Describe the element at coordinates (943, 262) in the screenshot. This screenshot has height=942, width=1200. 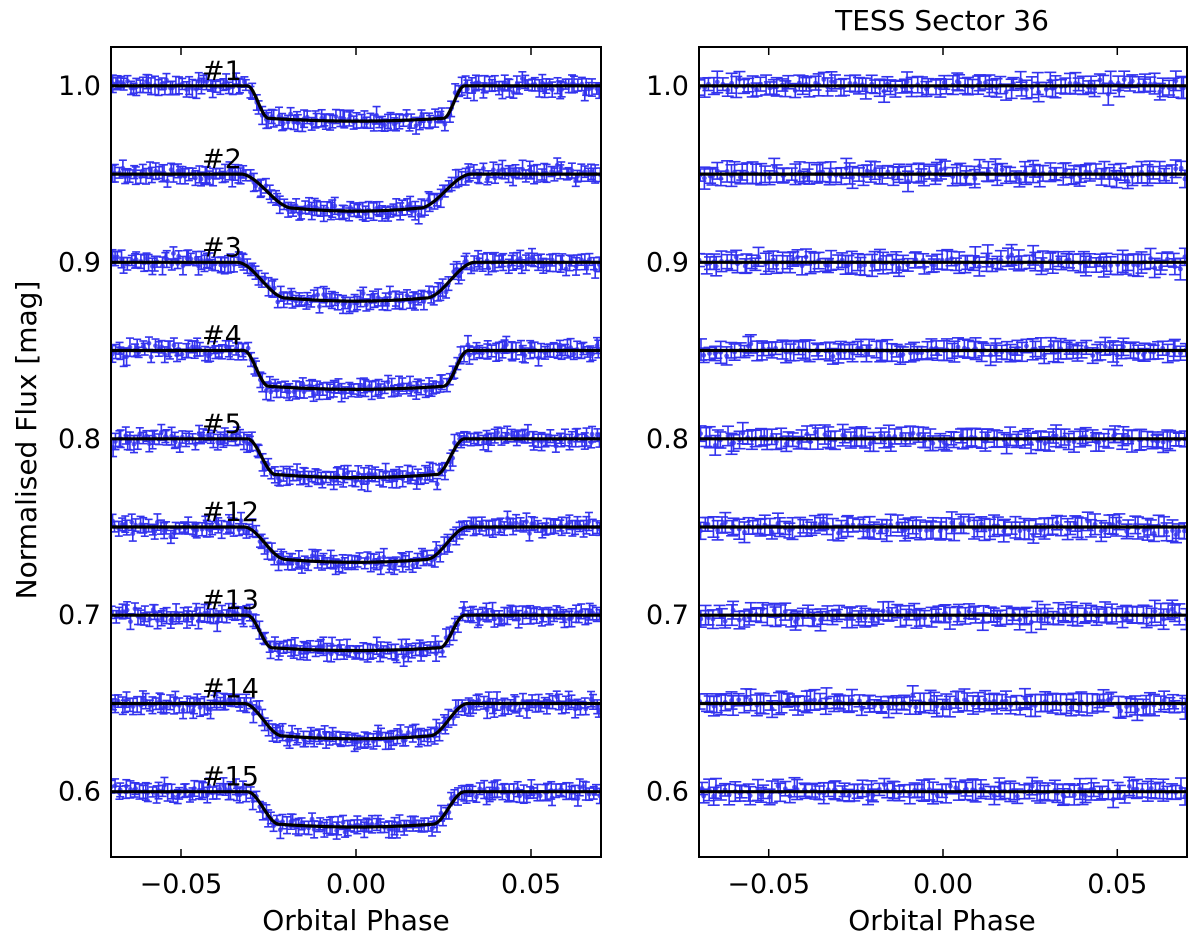
I see `series-row-2-right` at that location.